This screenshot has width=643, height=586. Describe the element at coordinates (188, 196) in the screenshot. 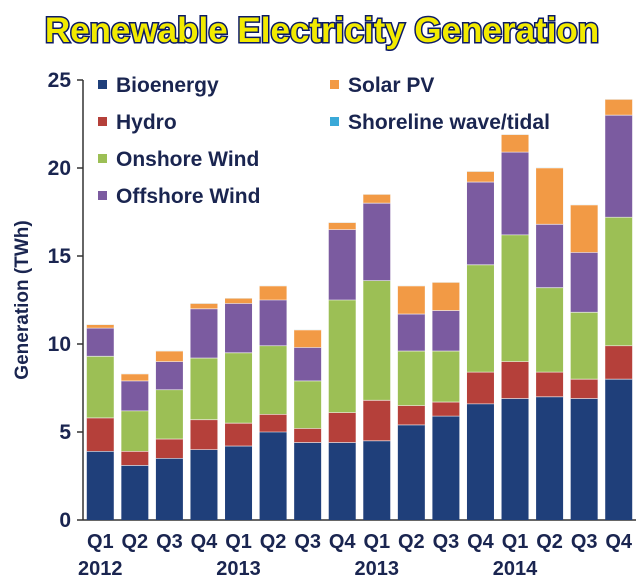

I see `legend-label: Offshore Wind` at that location.